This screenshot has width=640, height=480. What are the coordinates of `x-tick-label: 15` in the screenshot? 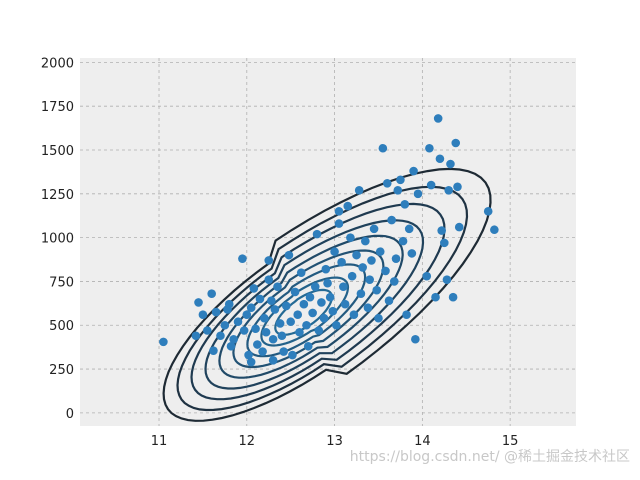 It's located at (510, 441).